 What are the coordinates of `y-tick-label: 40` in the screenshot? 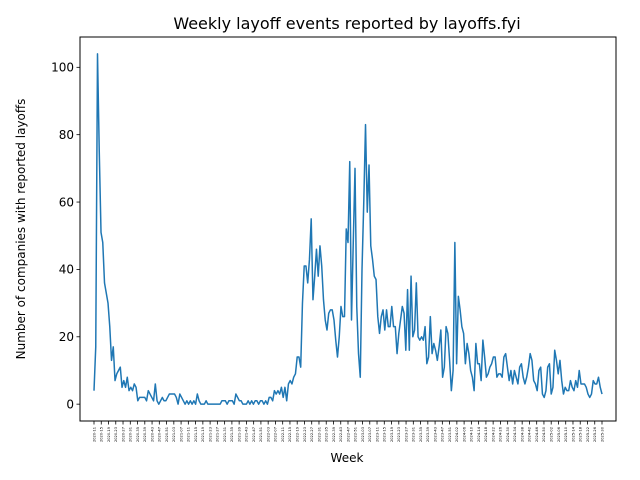 It's located at (66, 270).